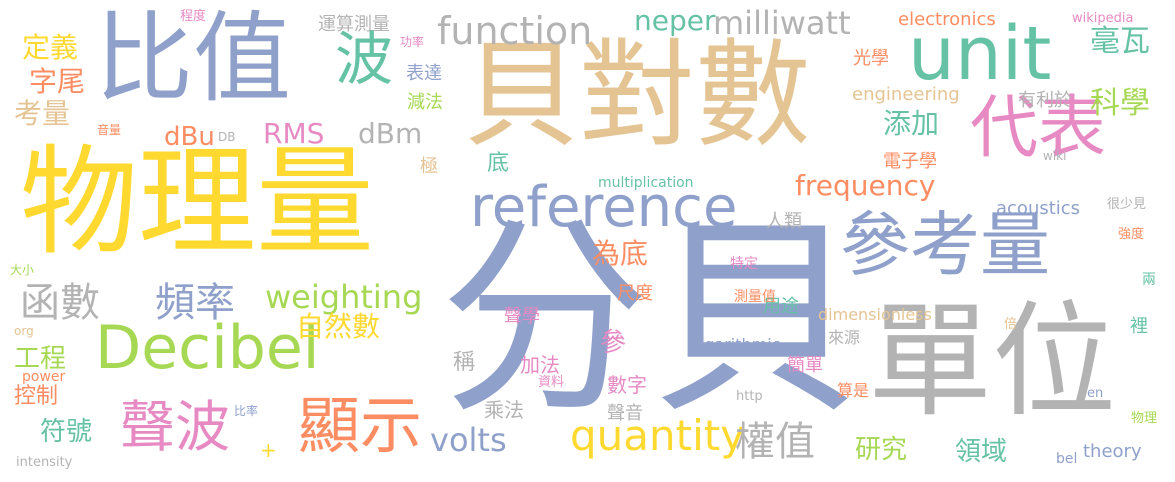 The height and width of the screenshot is (482, 1175). I want to click on cloud-word: 強度, so click(1131, 234).